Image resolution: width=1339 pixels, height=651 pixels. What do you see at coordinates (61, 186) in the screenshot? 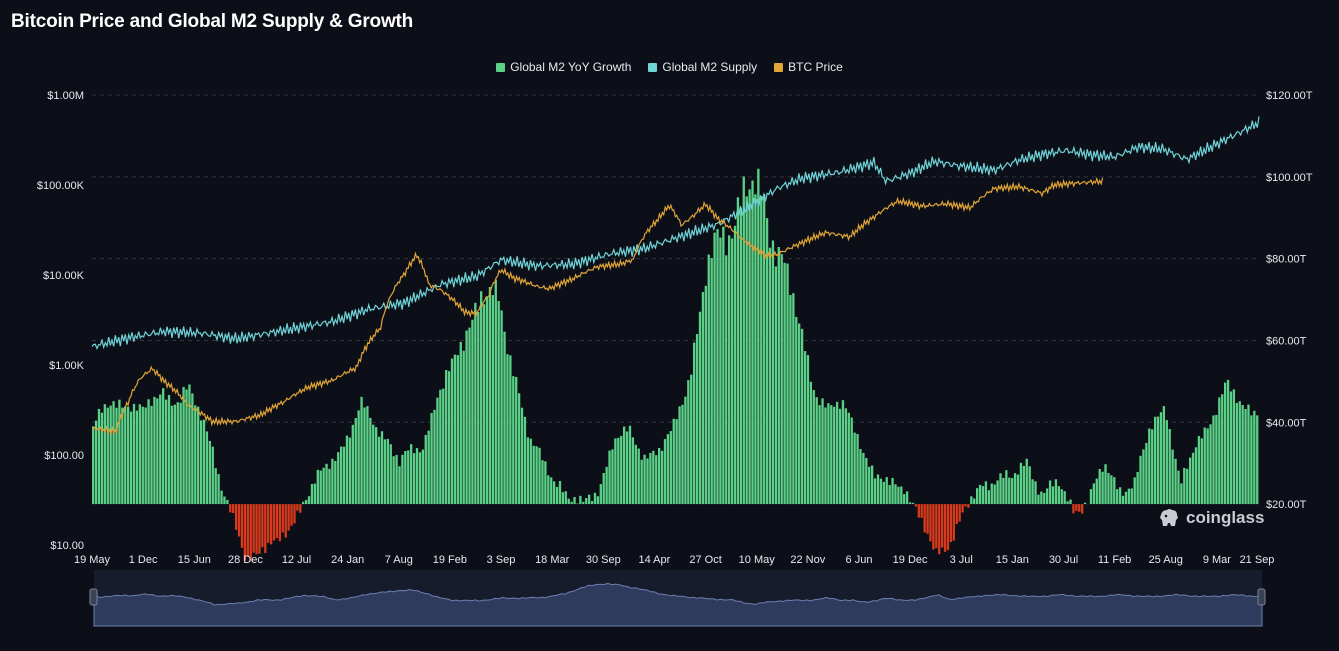
I see `y-left-tick-label: $100.00K` at bounding box center [61, 186].